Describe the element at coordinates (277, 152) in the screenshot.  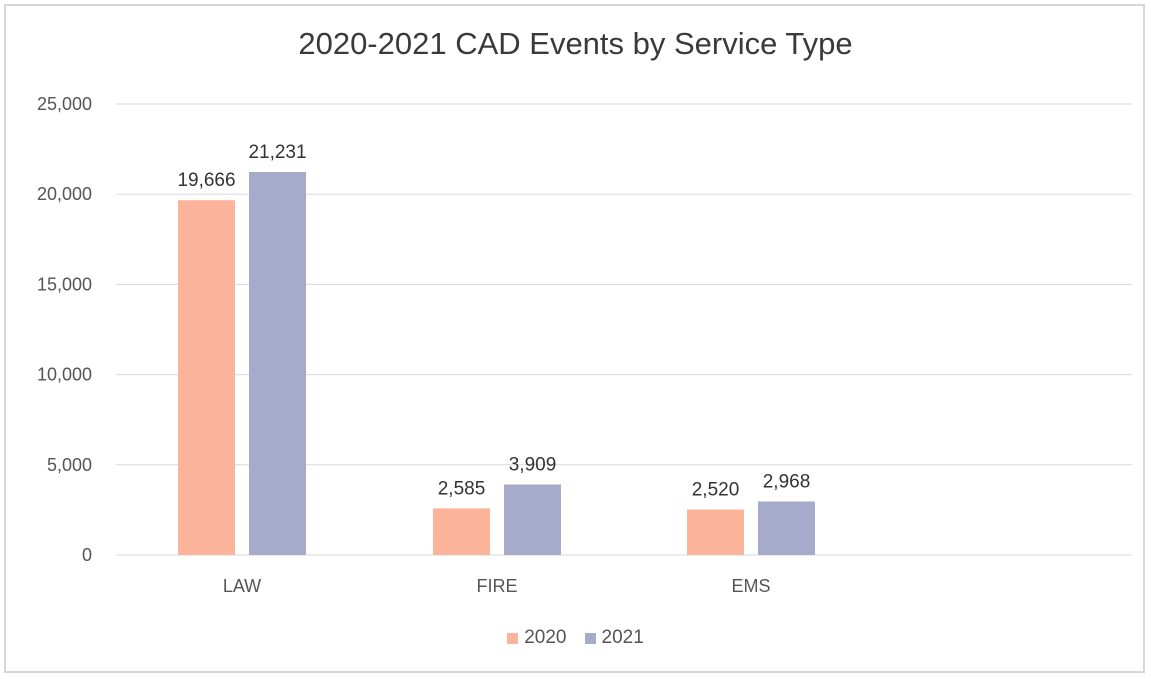
I see `data-label-law-2021: 21,231` at that location.